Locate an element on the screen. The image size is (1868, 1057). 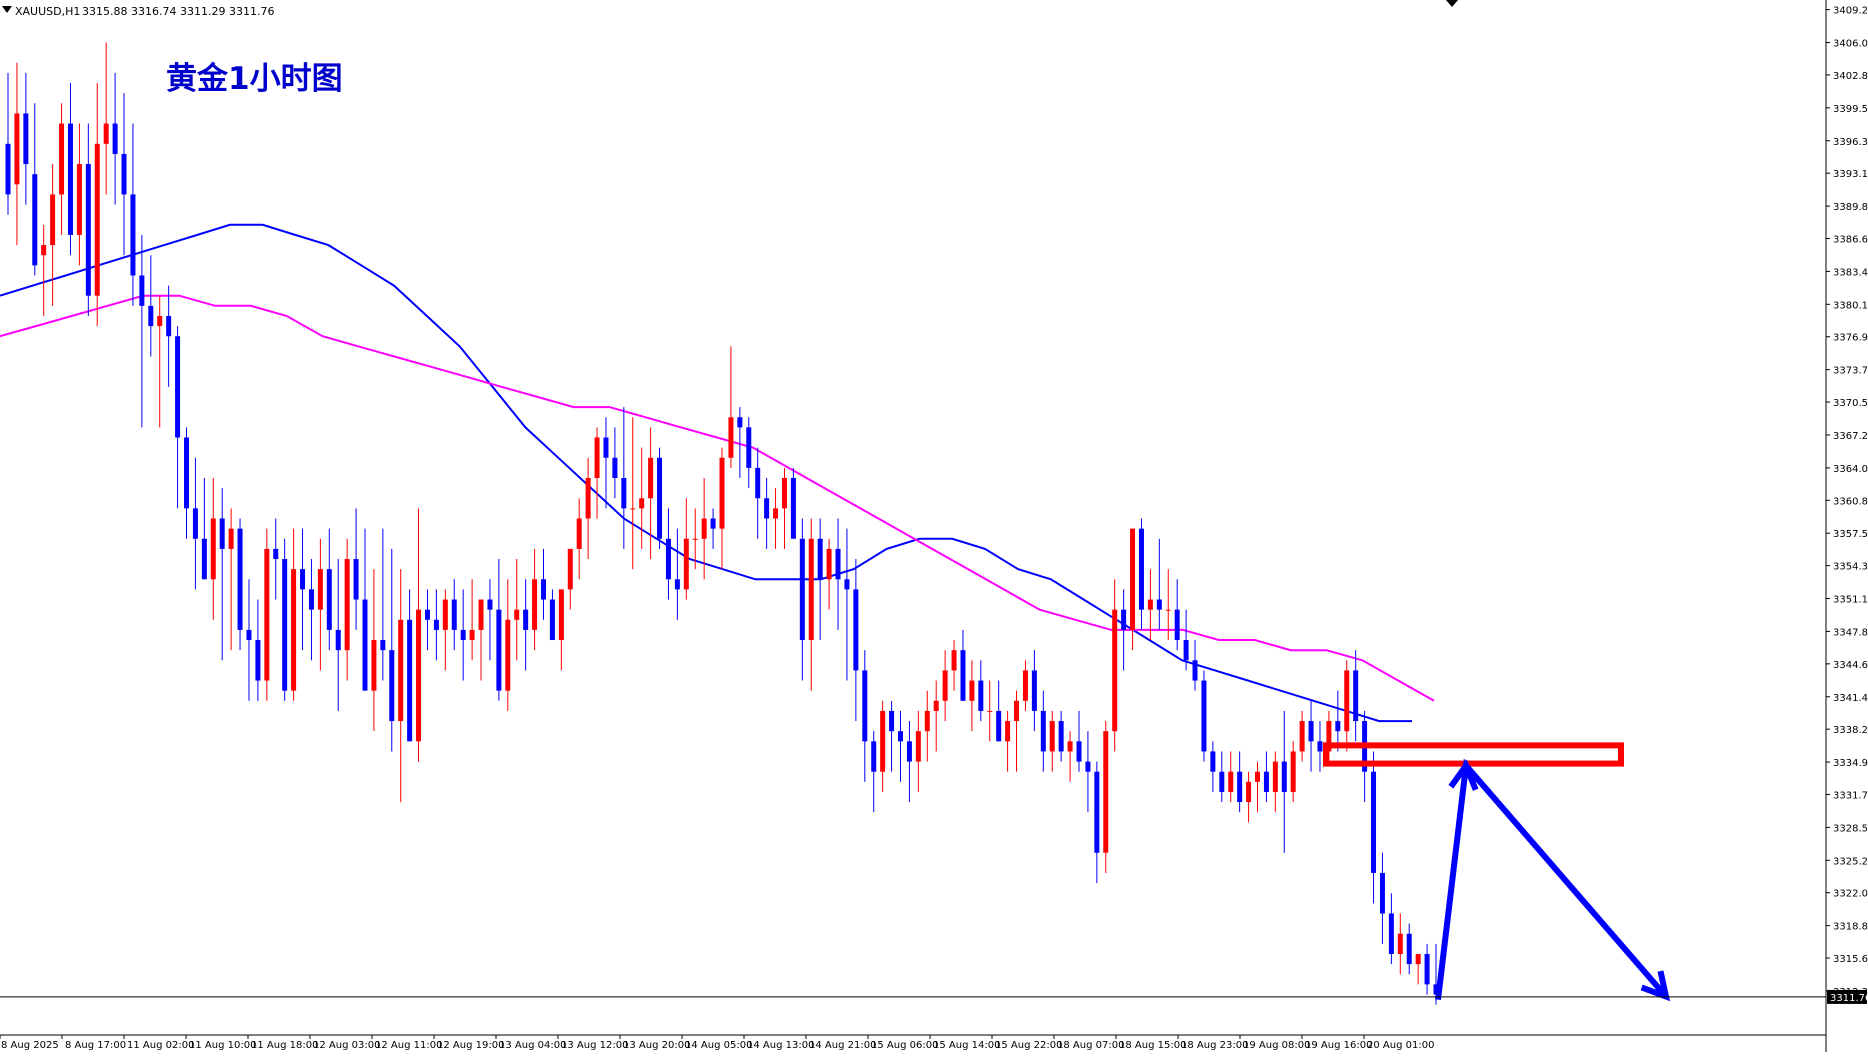
price-tick-label: 3402.80 is located at coordinates (1850, 76).